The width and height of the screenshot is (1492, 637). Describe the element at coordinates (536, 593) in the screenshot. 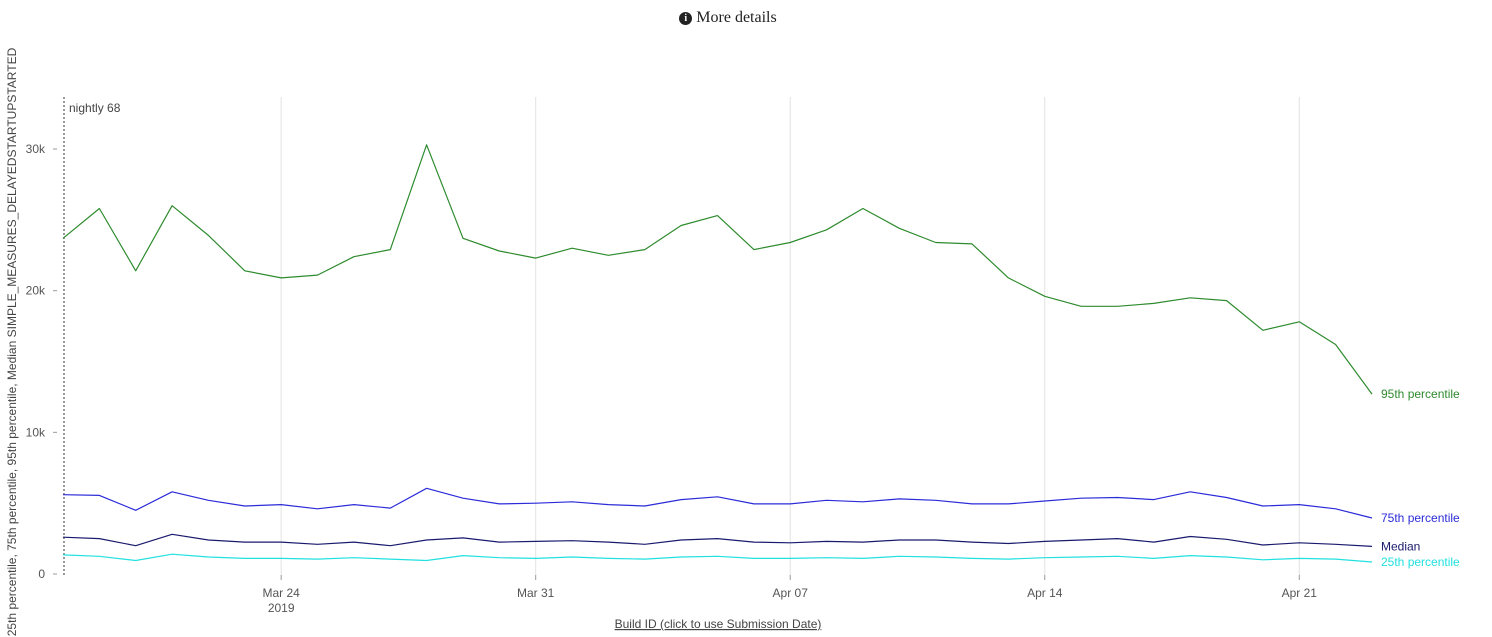

I see `x-tick-label: Mar 31` at that location.